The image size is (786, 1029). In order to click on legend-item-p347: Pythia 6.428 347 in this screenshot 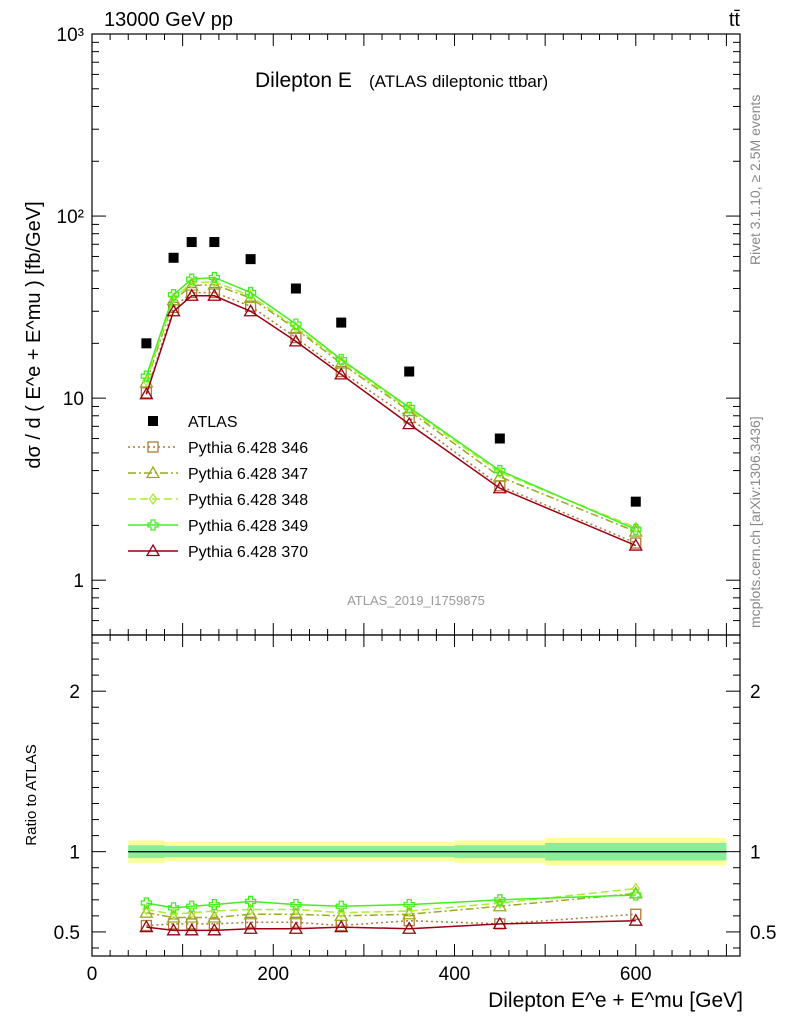, I will do `click(218, 474)`.